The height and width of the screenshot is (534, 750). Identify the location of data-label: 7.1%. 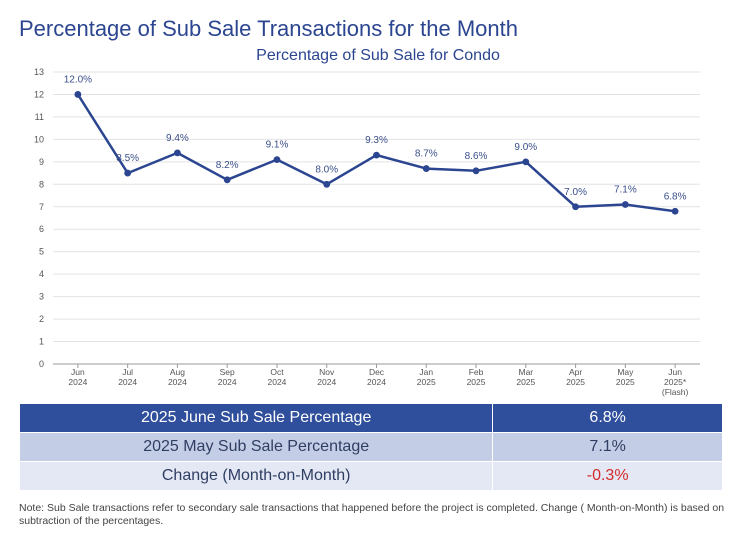
(625, 190).